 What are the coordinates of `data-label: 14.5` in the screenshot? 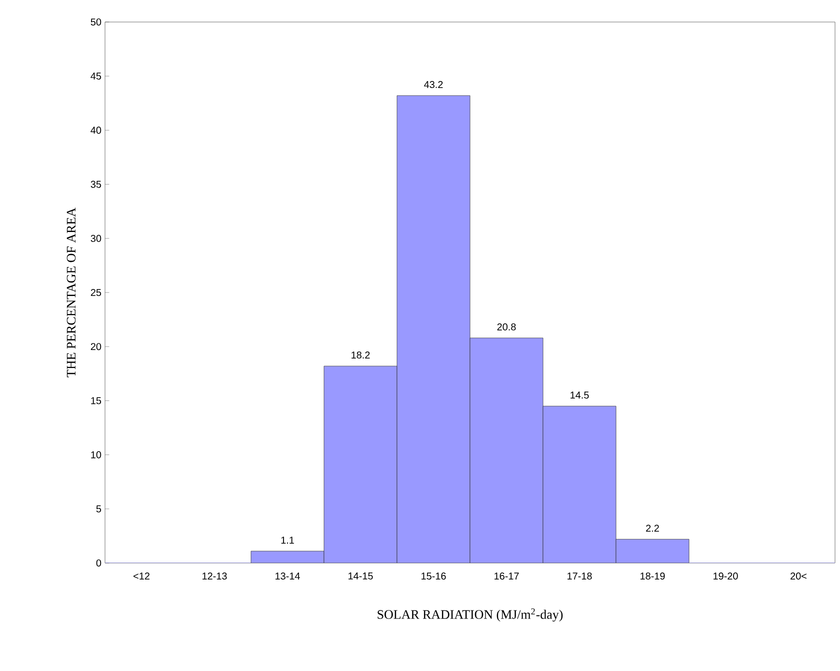 It's located at (579, 395).